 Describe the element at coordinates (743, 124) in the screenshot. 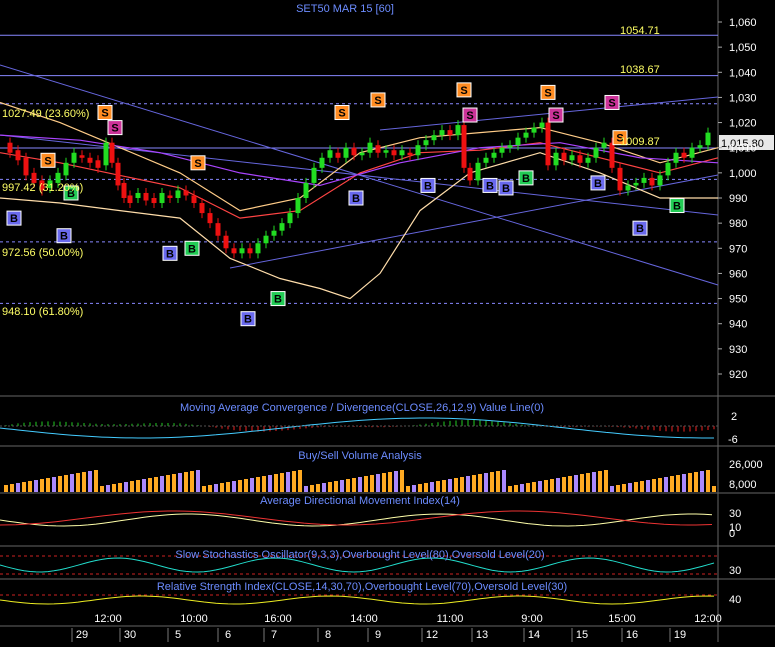

I see `price-axis-label: 1,020` at that location.